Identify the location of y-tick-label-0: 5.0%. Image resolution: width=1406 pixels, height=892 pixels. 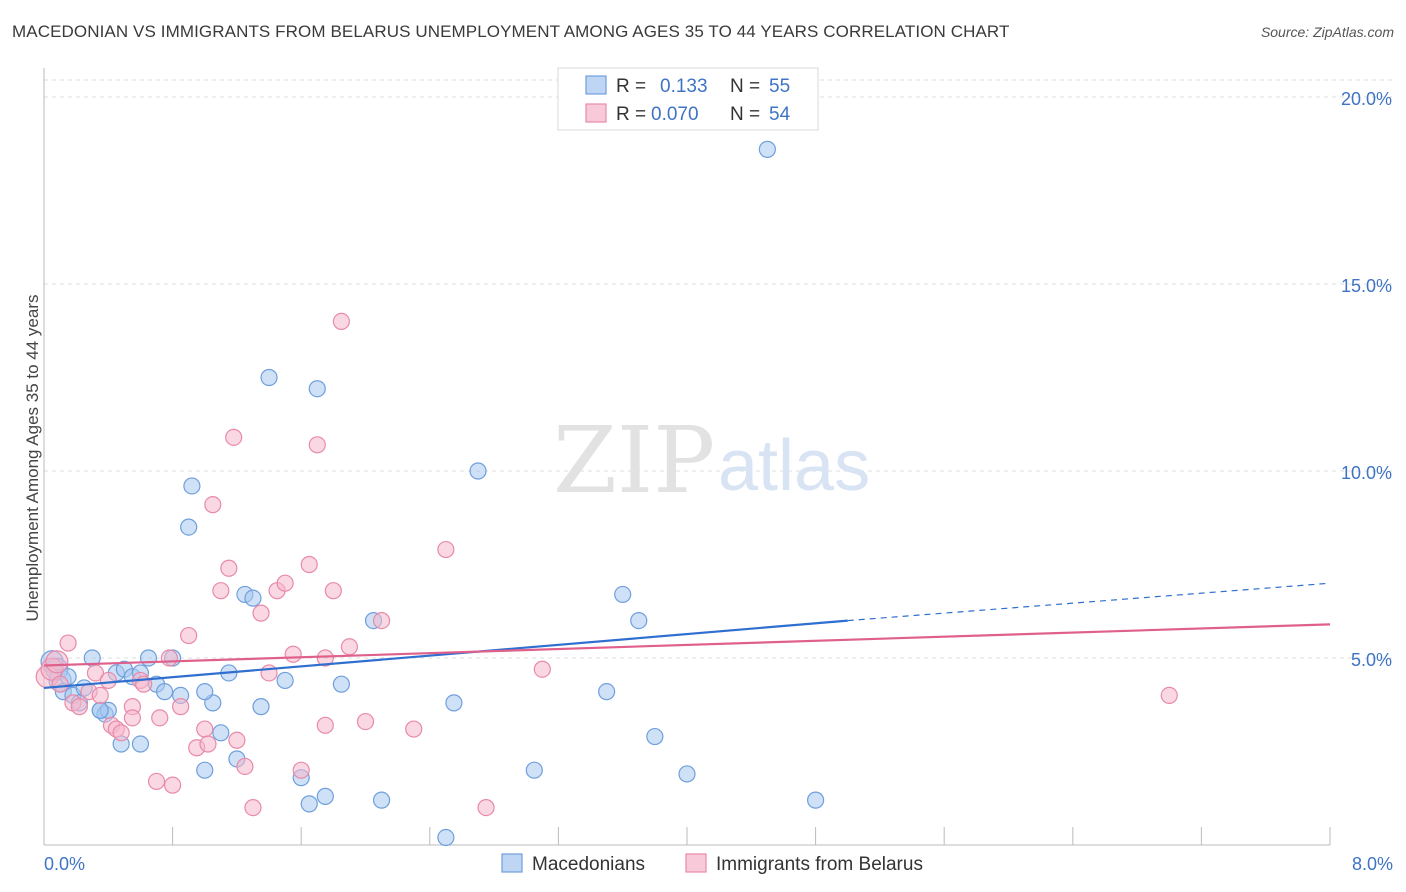
(1371, 660).